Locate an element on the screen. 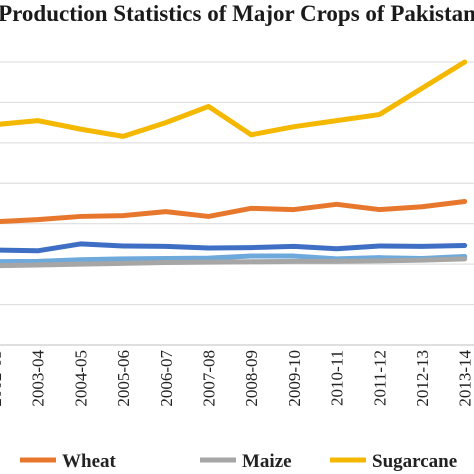 The width and height of the screenshot is (474, 474). series-line-maize is located at coordinates (234, 262).